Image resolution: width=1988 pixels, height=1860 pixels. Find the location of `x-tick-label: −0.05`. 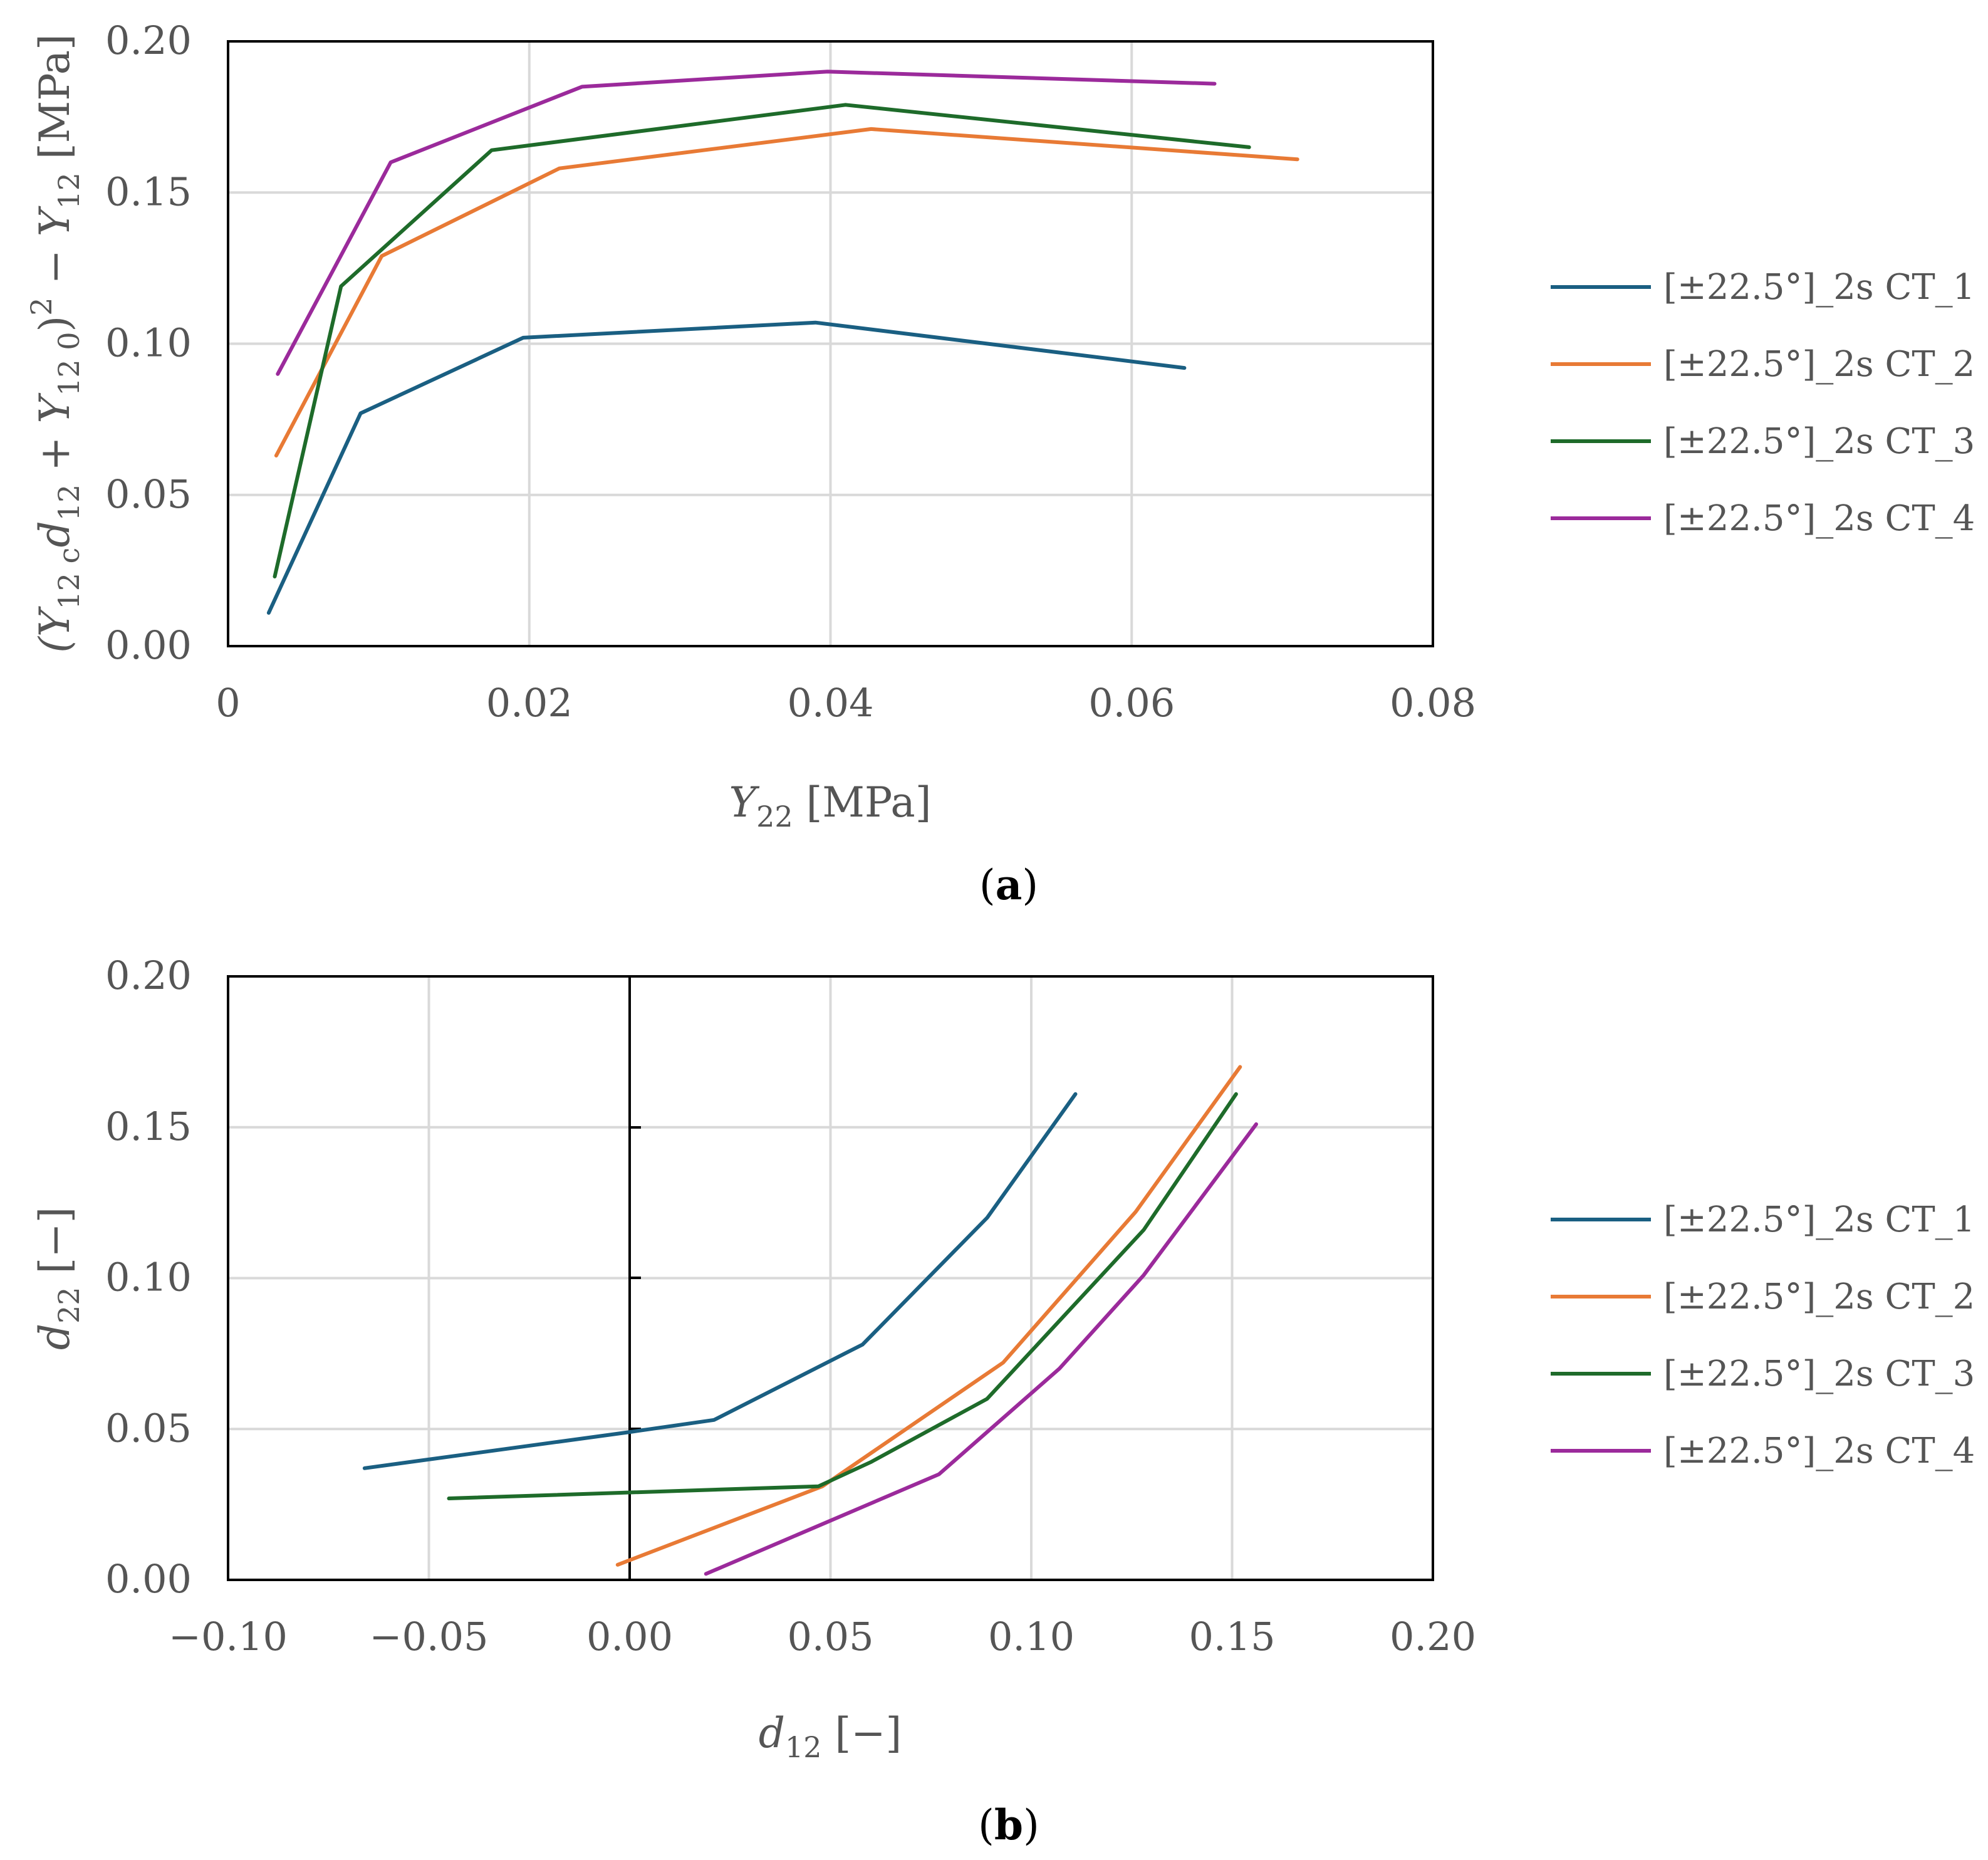

x-tick-label: −0.05 is located at coordinates (429, 1636).